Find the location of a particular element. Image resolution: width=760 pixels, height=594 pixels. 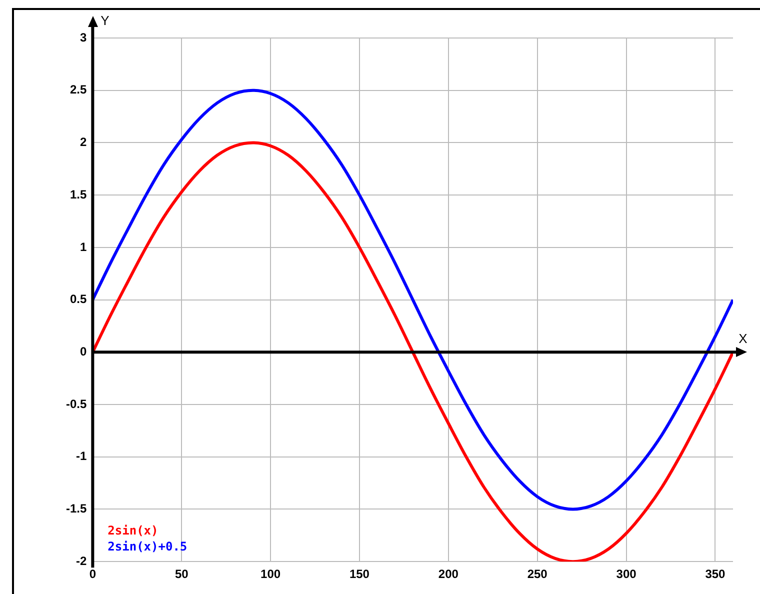

text: 2sin(x)+0.5 is located at coordinates (148, 547).